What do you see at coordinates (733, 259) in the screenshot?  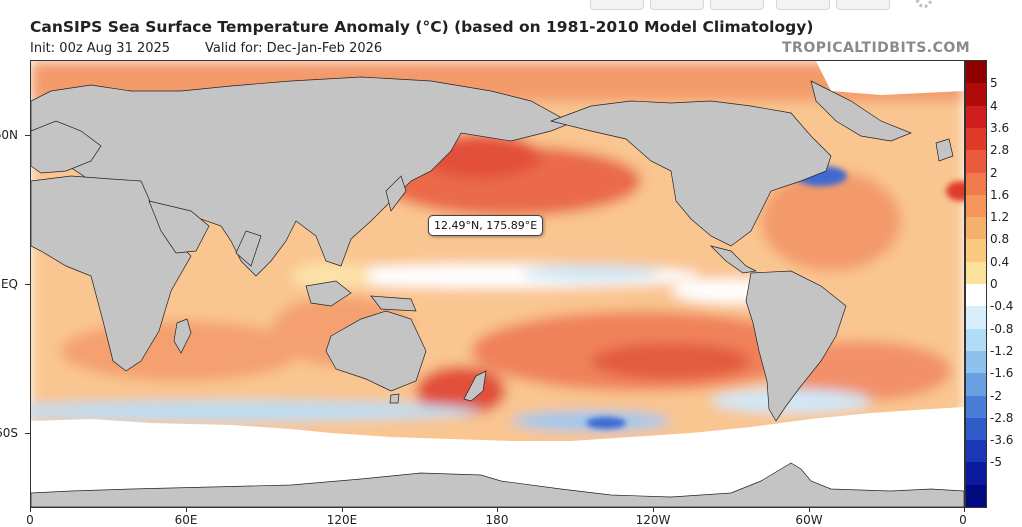 I see `central-america` at bounding box center [733, 259].